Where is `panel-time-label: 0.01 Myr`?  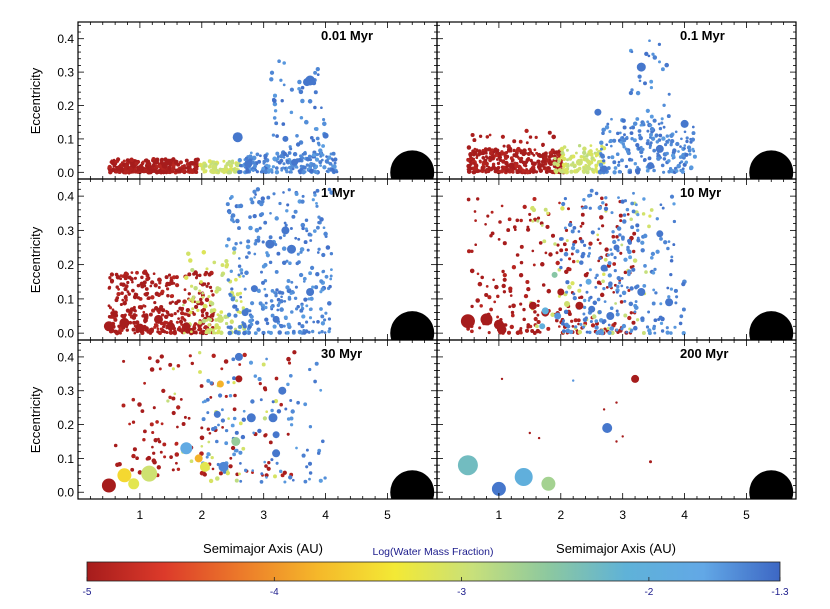 panel-time-label: 0.01 Myr is located at coordinates (347, 35).